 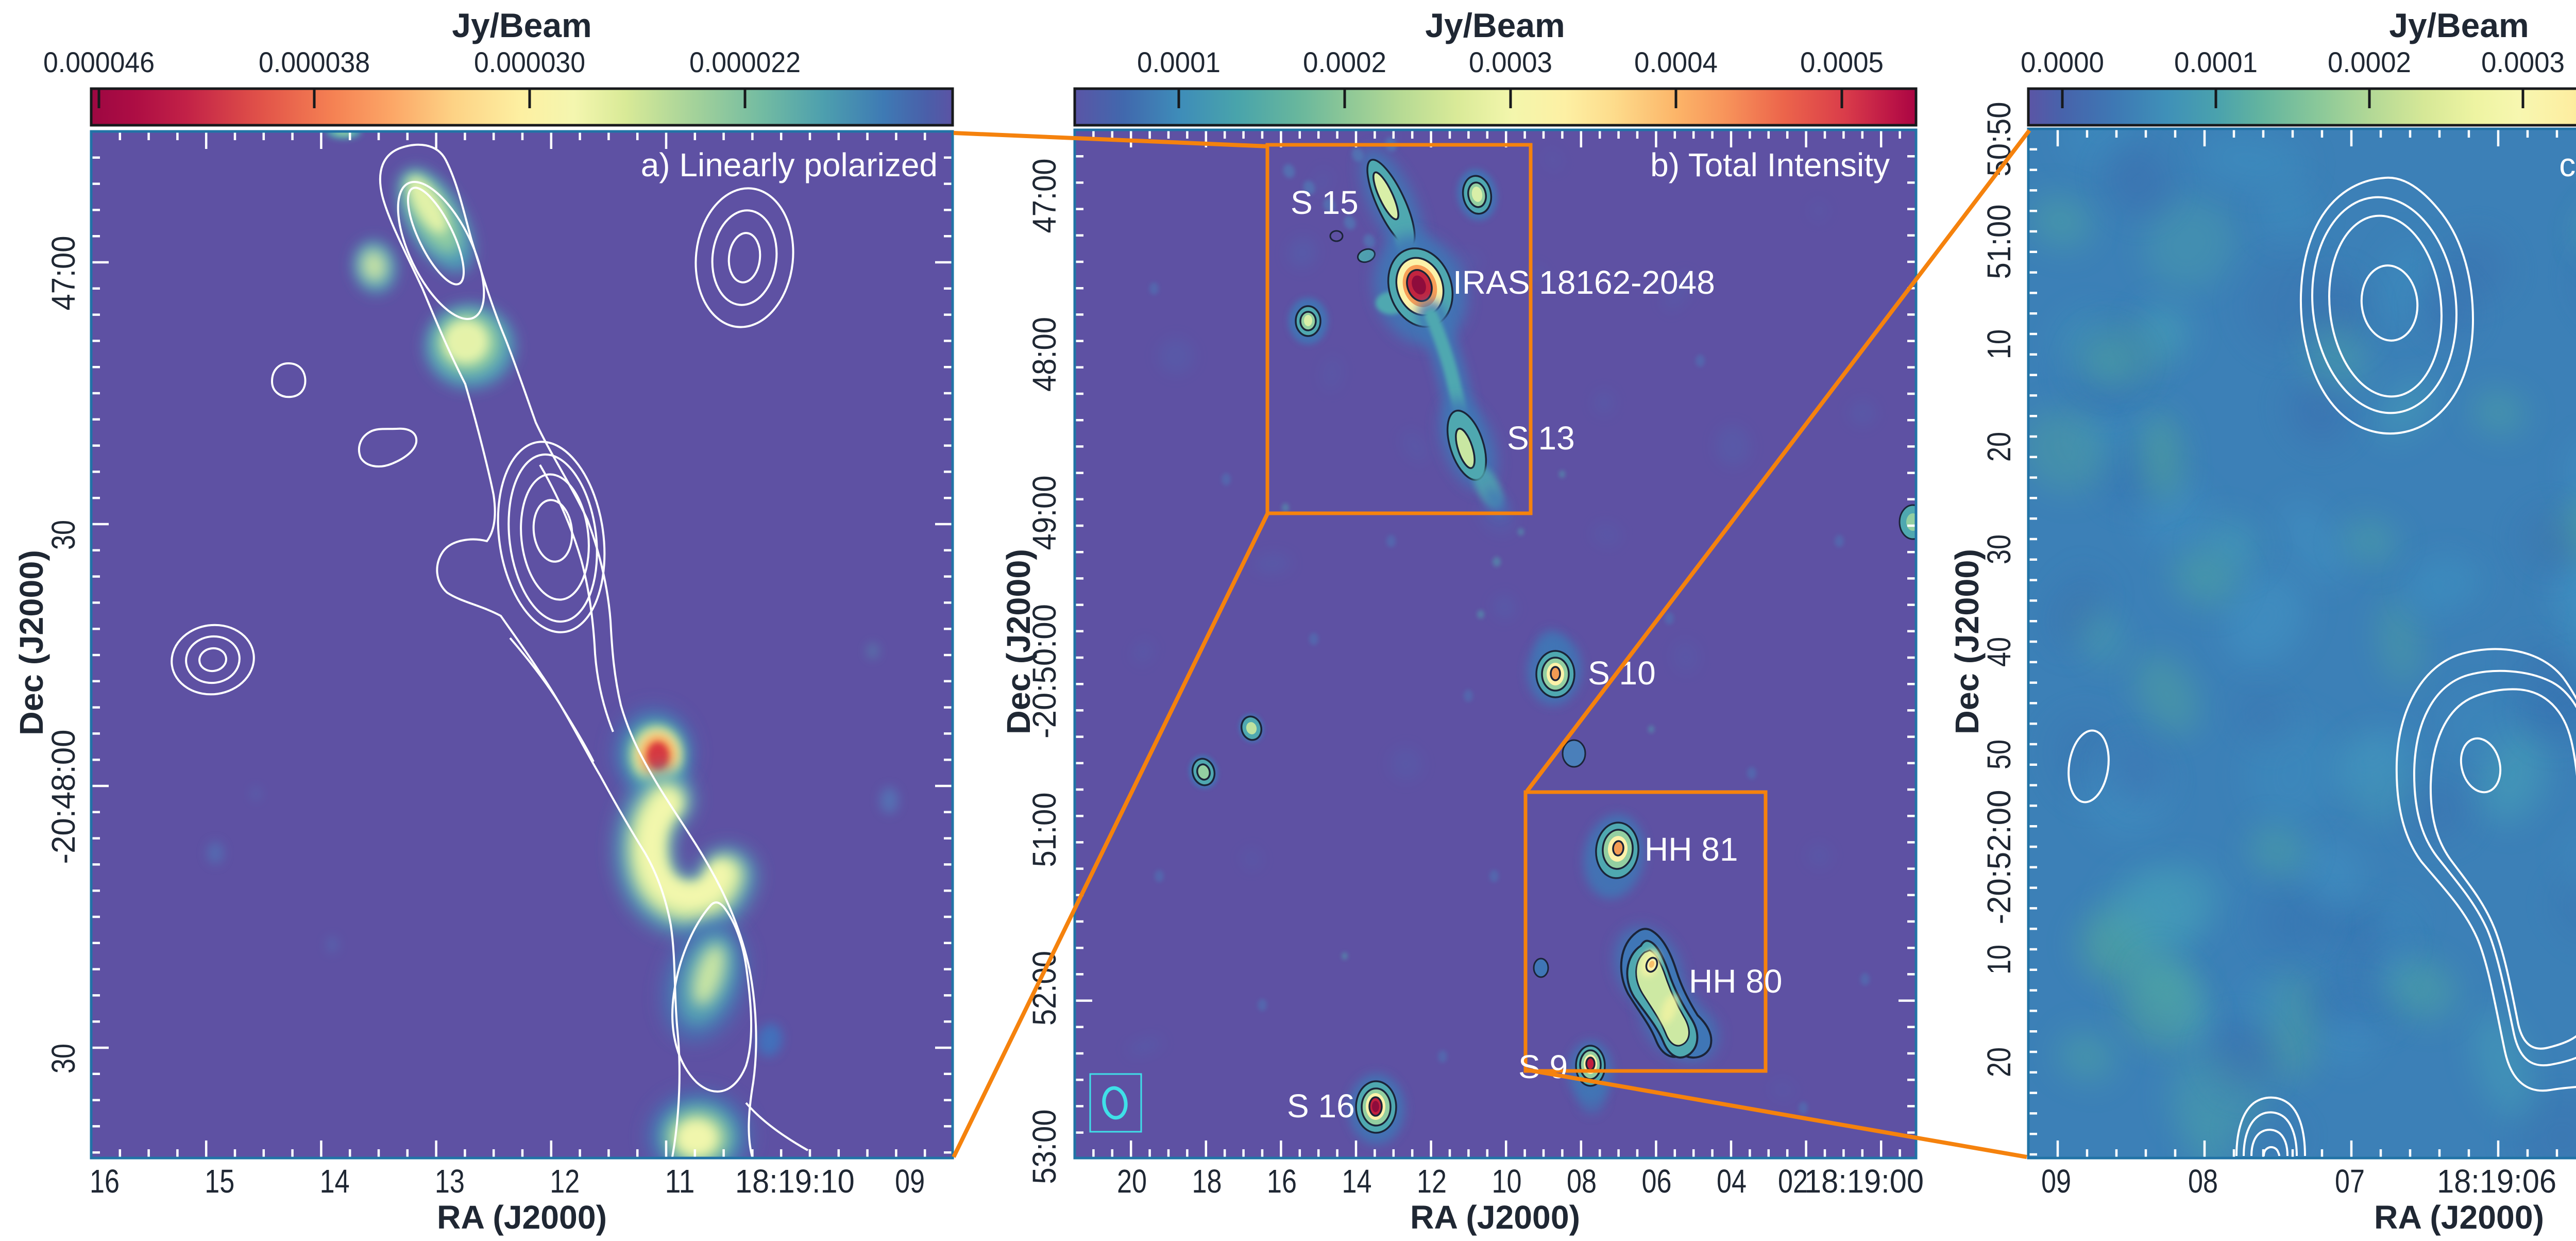 I want to click on svg-text: 15, so click(x=219, y=1181).